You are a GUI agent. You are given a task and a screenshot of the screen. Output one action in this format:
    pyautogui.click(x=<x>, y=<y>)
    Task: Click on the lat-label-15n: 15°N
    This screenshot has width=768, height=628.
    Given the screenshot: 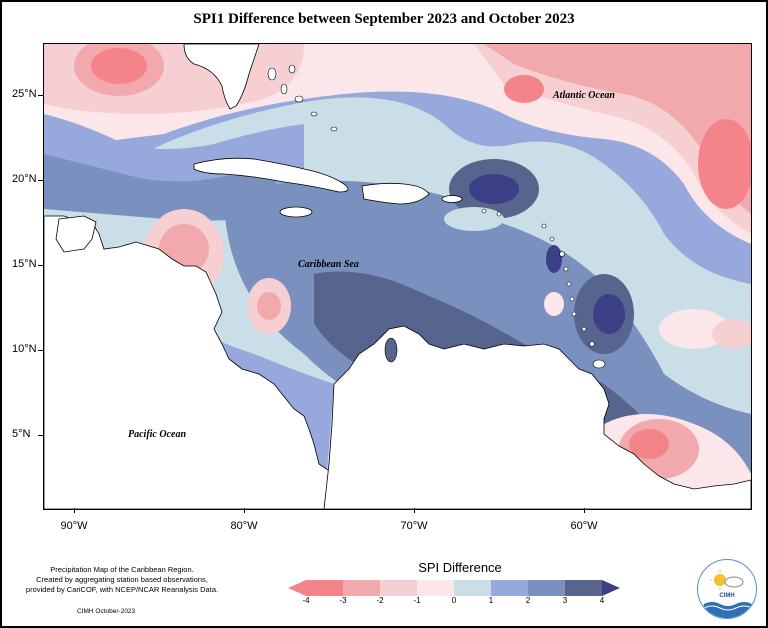 What is the action you would take?
    pyautogui.click(x=24, y=264)
    